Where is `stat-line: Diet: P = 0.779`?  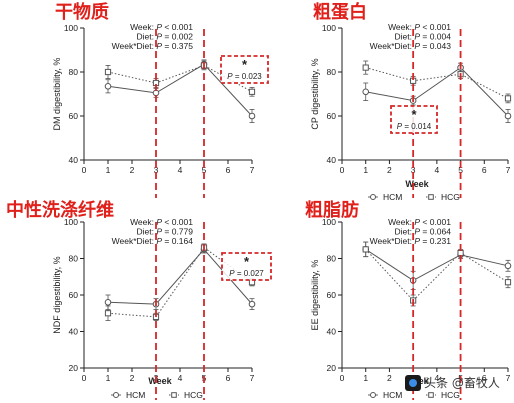 stat-line: Diet: P = 0.779 is located at coordinates (165, 232).